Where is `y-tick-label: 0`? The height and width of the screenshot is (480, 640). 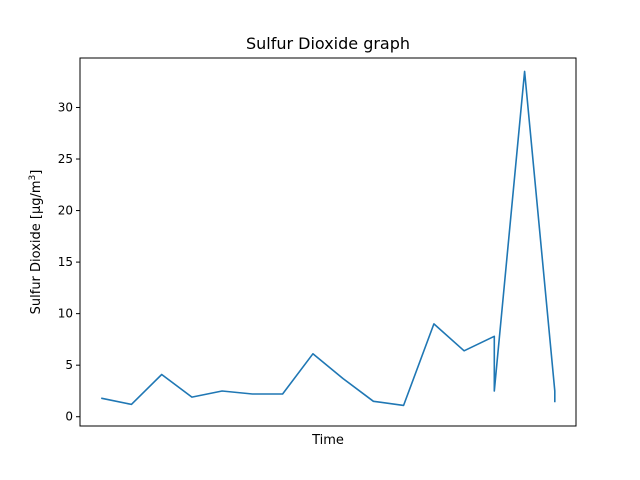 y-tick-label: 0 is located at coordinates (69, 417).